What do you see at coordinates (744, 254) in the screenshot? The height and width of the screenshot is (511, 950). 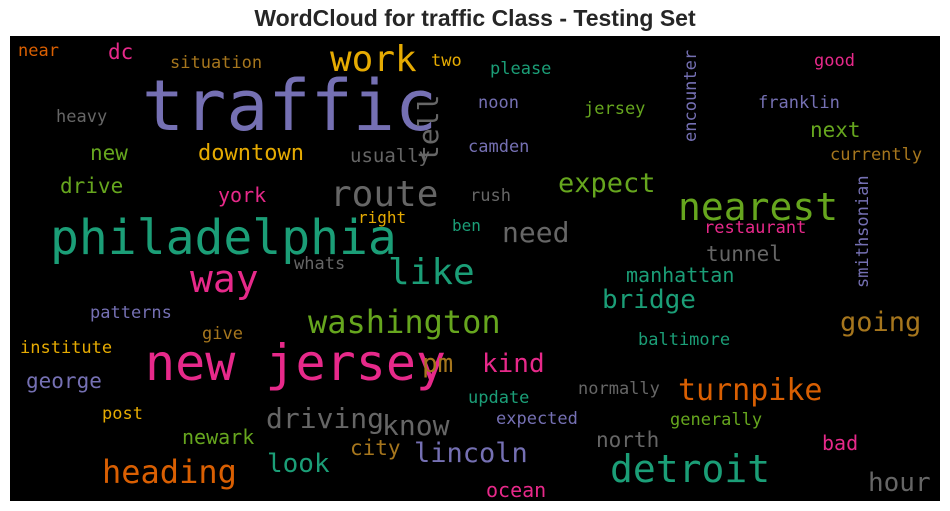 I see `word-tunnel: tunnel` at bounding box center [744, 254].